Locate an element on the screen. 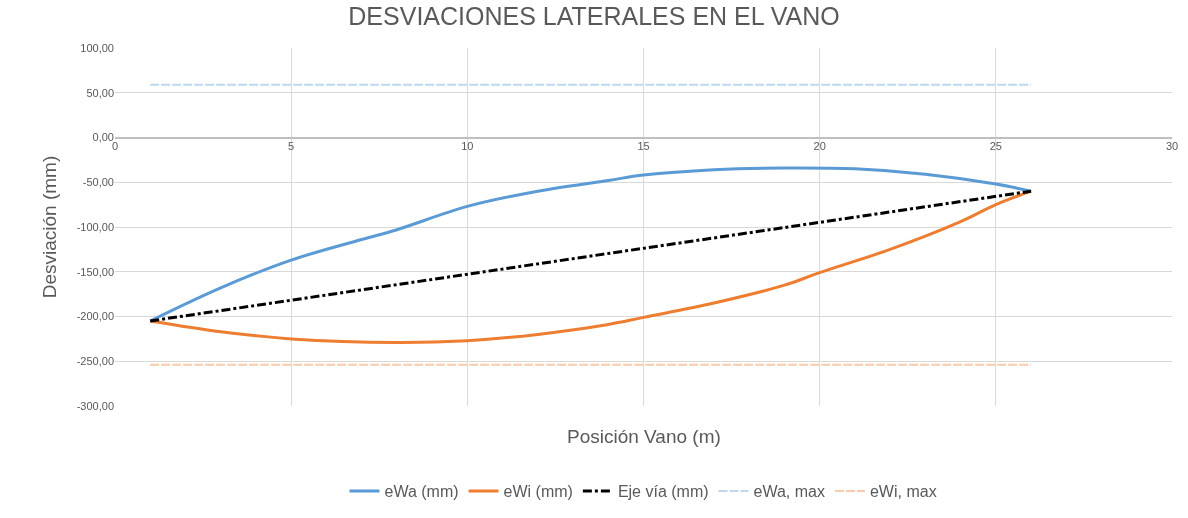 Image resolution: width=1188 pixels, height=518 pixels. legend-label: eWi (mm) is located at coordinates (538, 492).